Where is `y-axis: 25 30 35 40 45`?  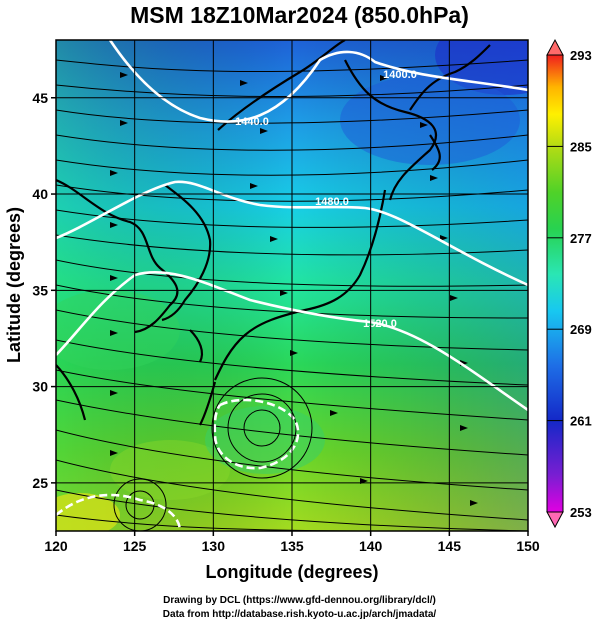 y-axis: 25 30 35 40 45 is located at coordinates (44, 290).